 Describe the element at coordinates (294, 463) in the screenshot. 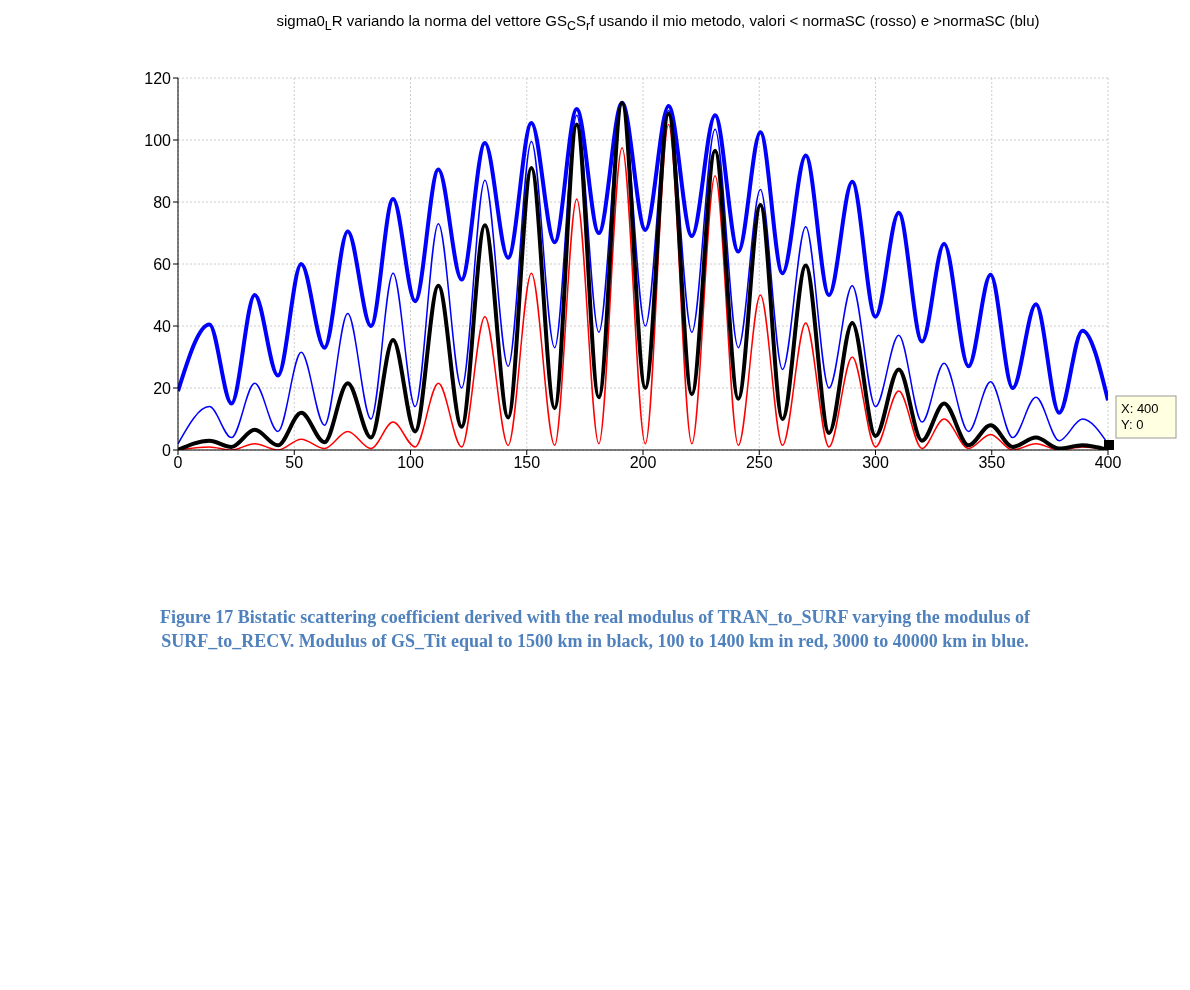

I see `x-tick-label: 50` at that location.